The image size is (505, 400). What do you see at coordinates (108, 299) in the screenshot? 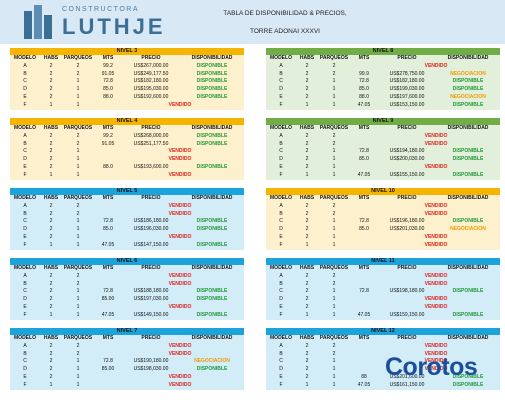
I see `cell: 85.00` at bounding box center [108, 299].